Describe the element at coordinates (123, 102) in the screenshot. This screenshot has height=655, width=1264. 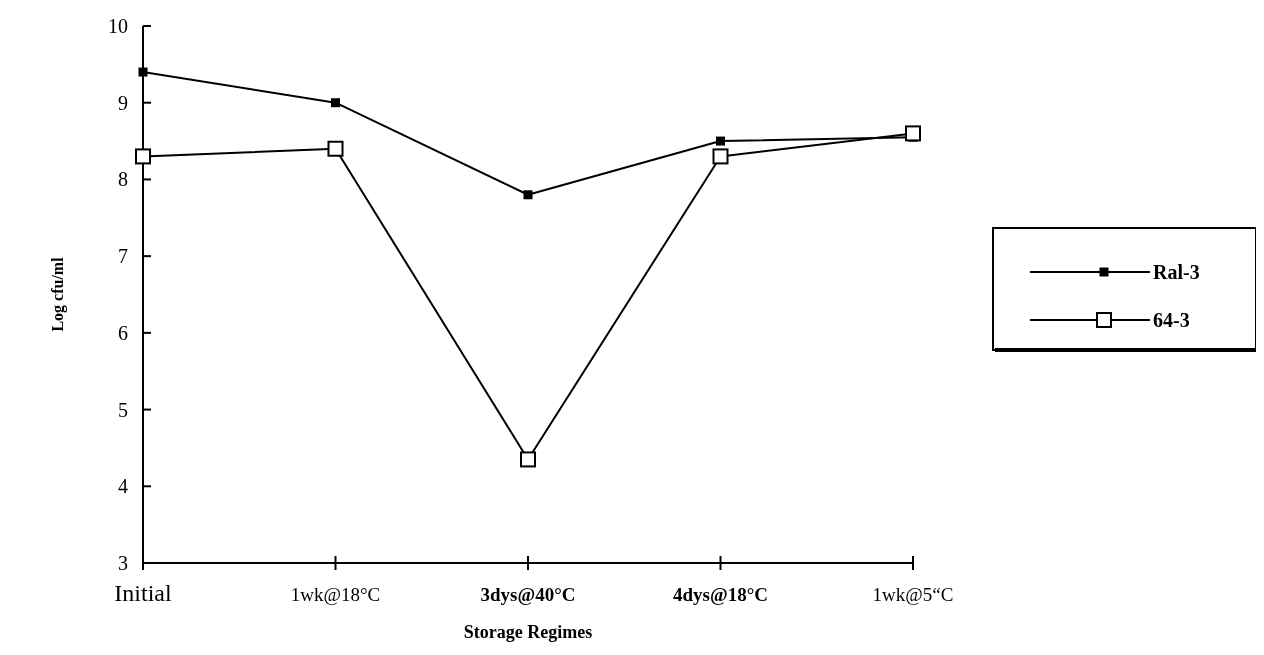
I see `y-tick-label: 9` at that location.